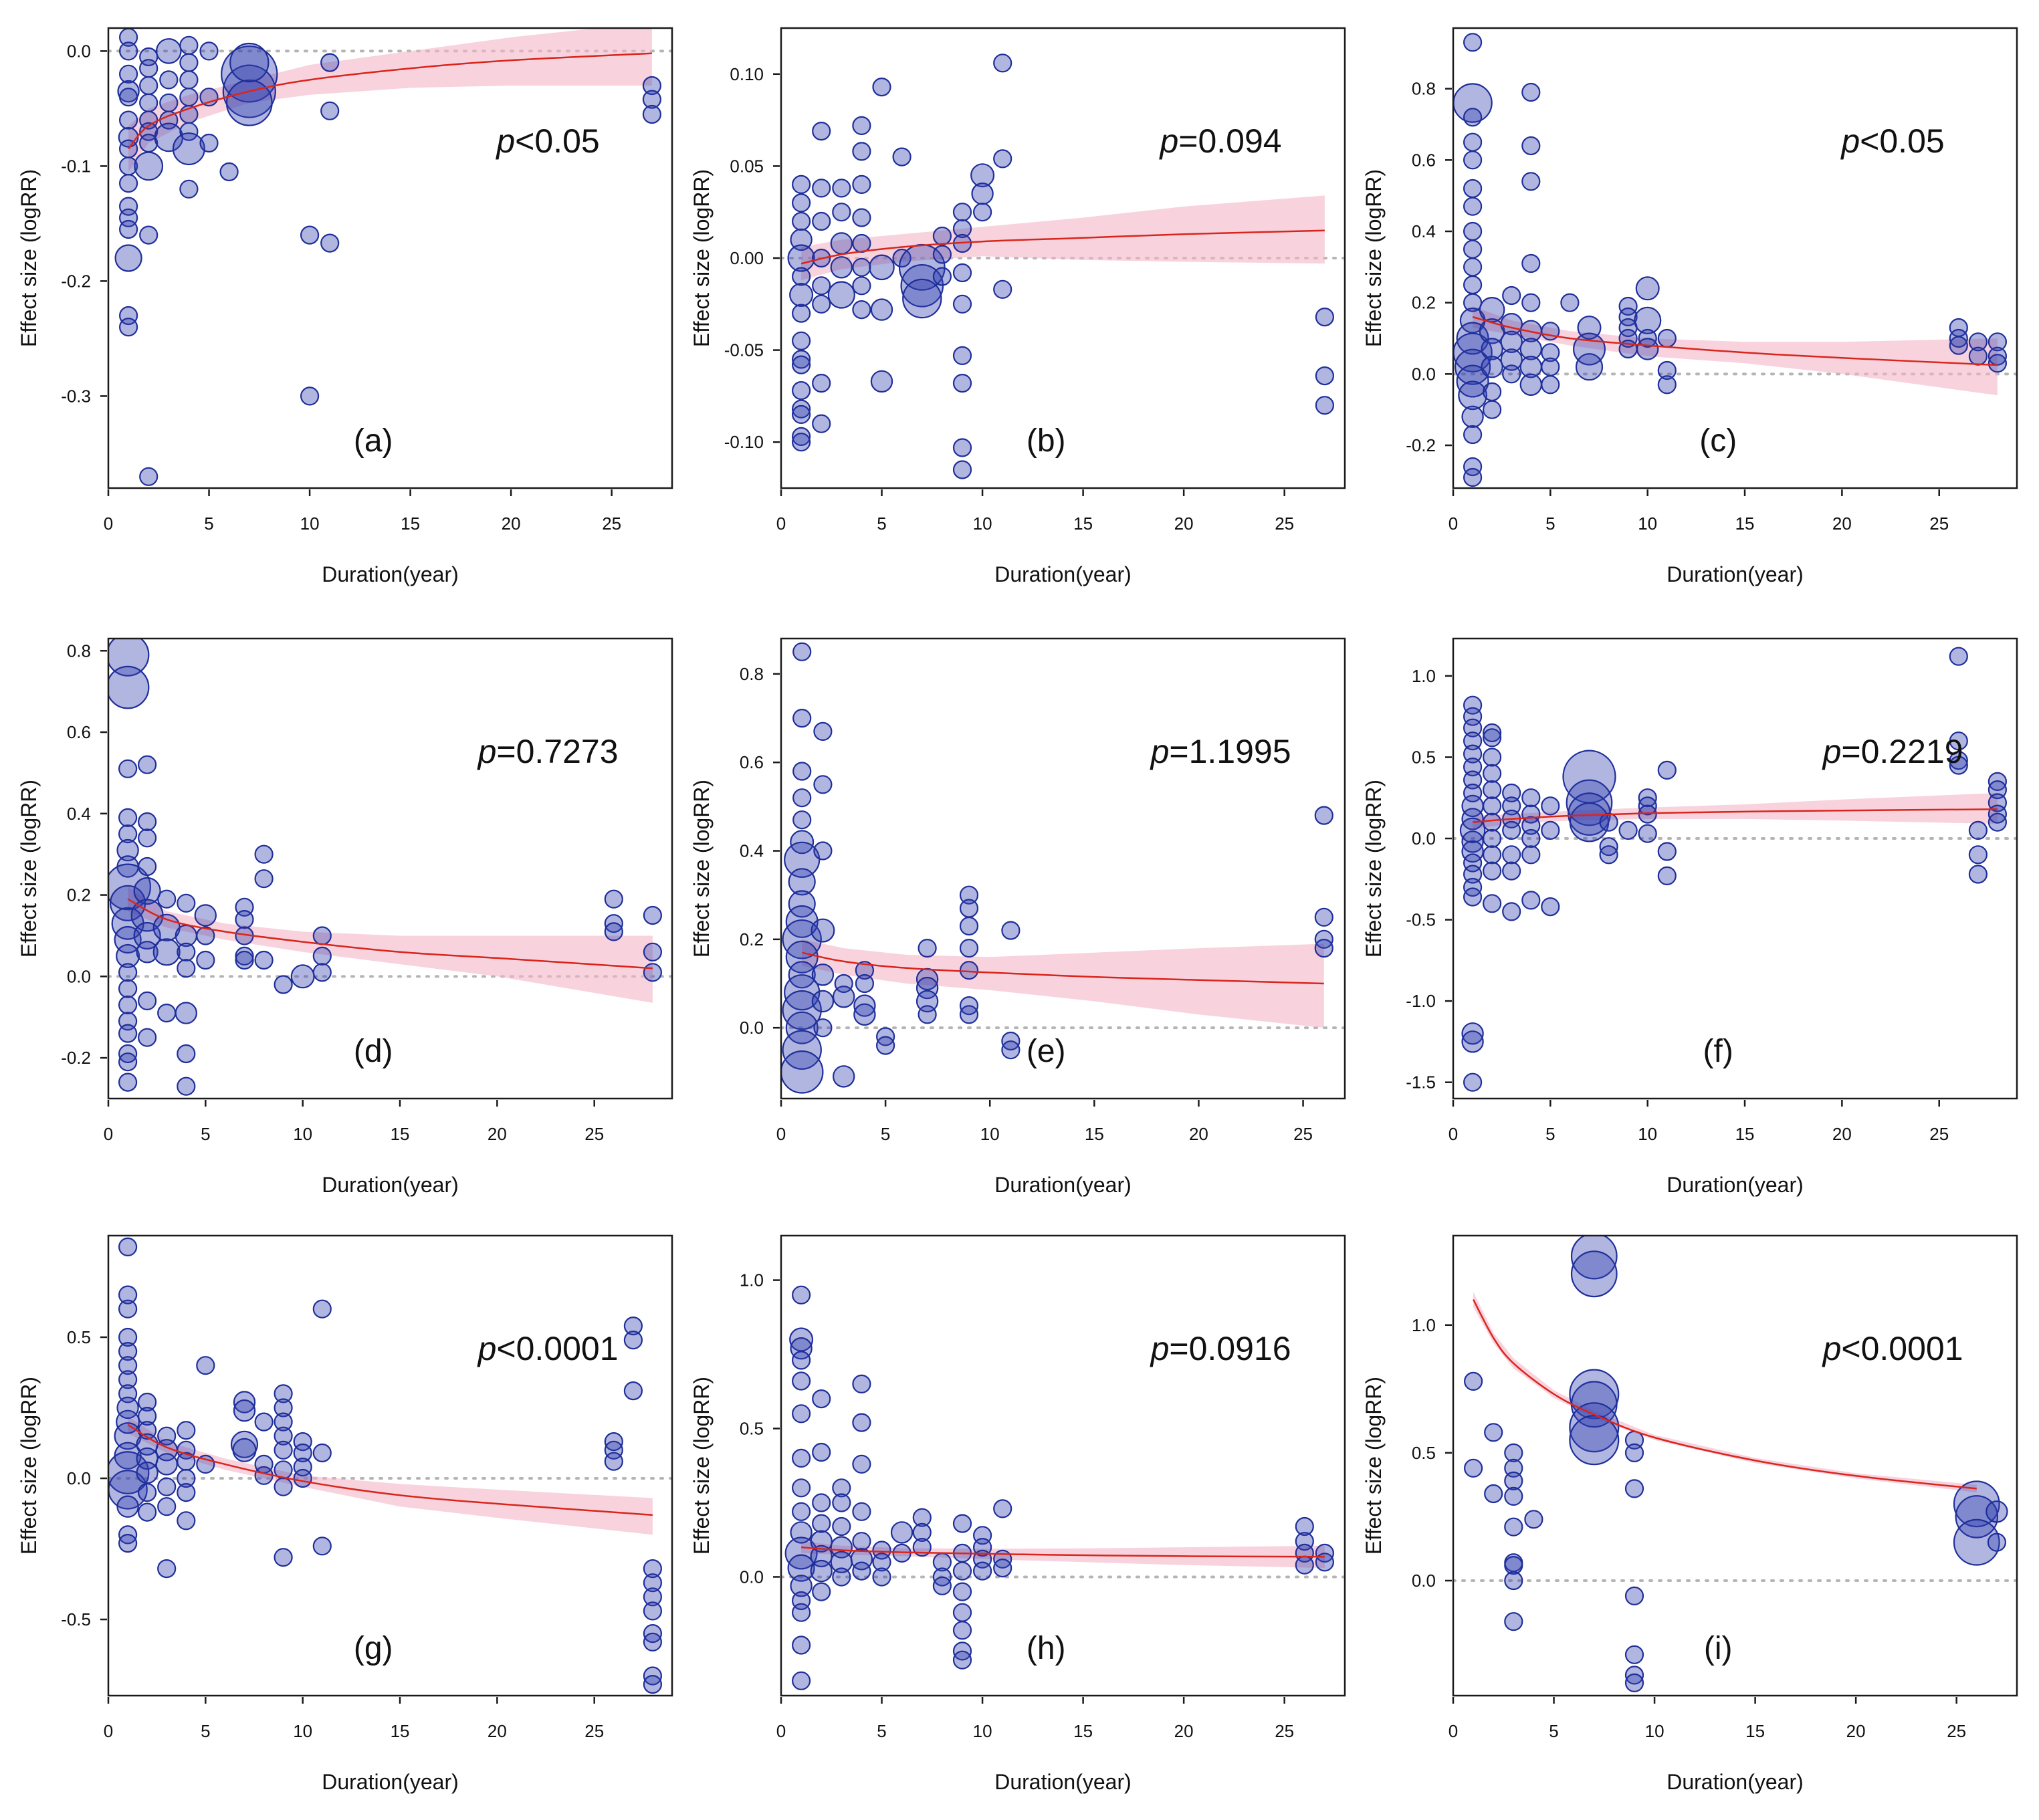 The image size is (2039, 1820). I want to click on p-value: p=0.0916, so click(1220, 1348).